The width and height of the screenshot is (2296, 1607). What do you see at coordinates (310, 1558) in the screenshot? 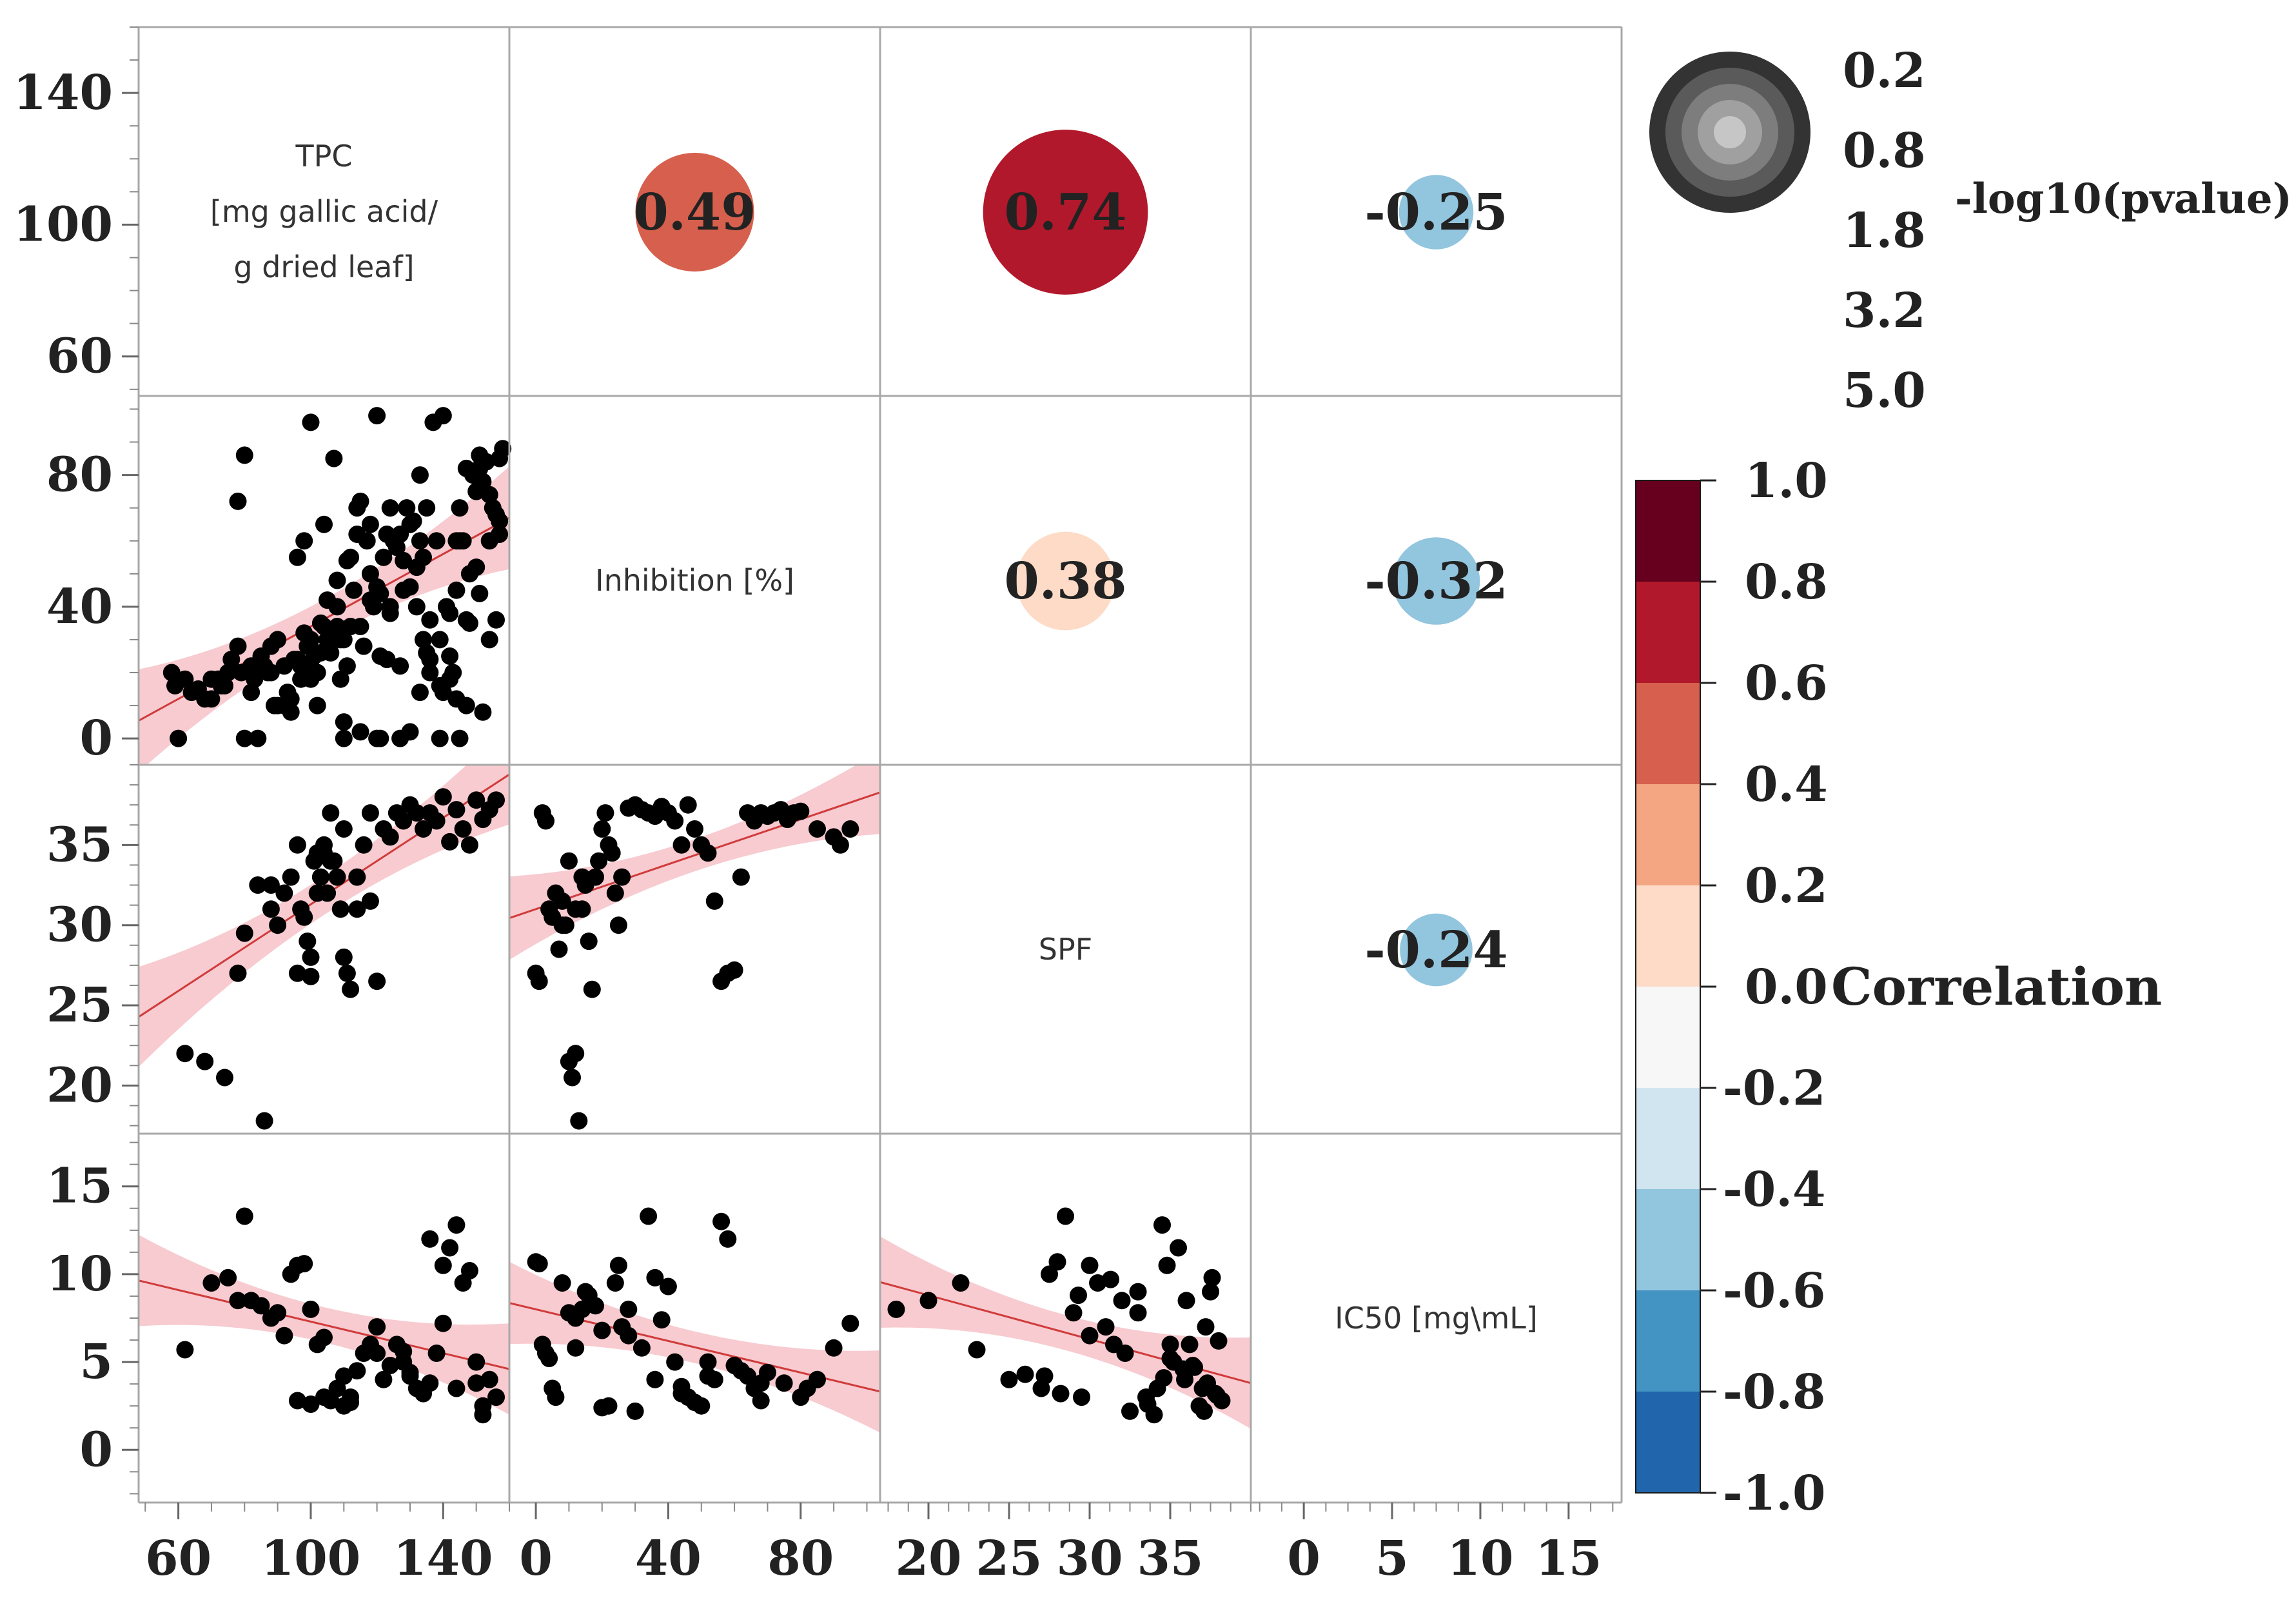
I see `x-tick-label: 100` at bounding box center [310, 1558].